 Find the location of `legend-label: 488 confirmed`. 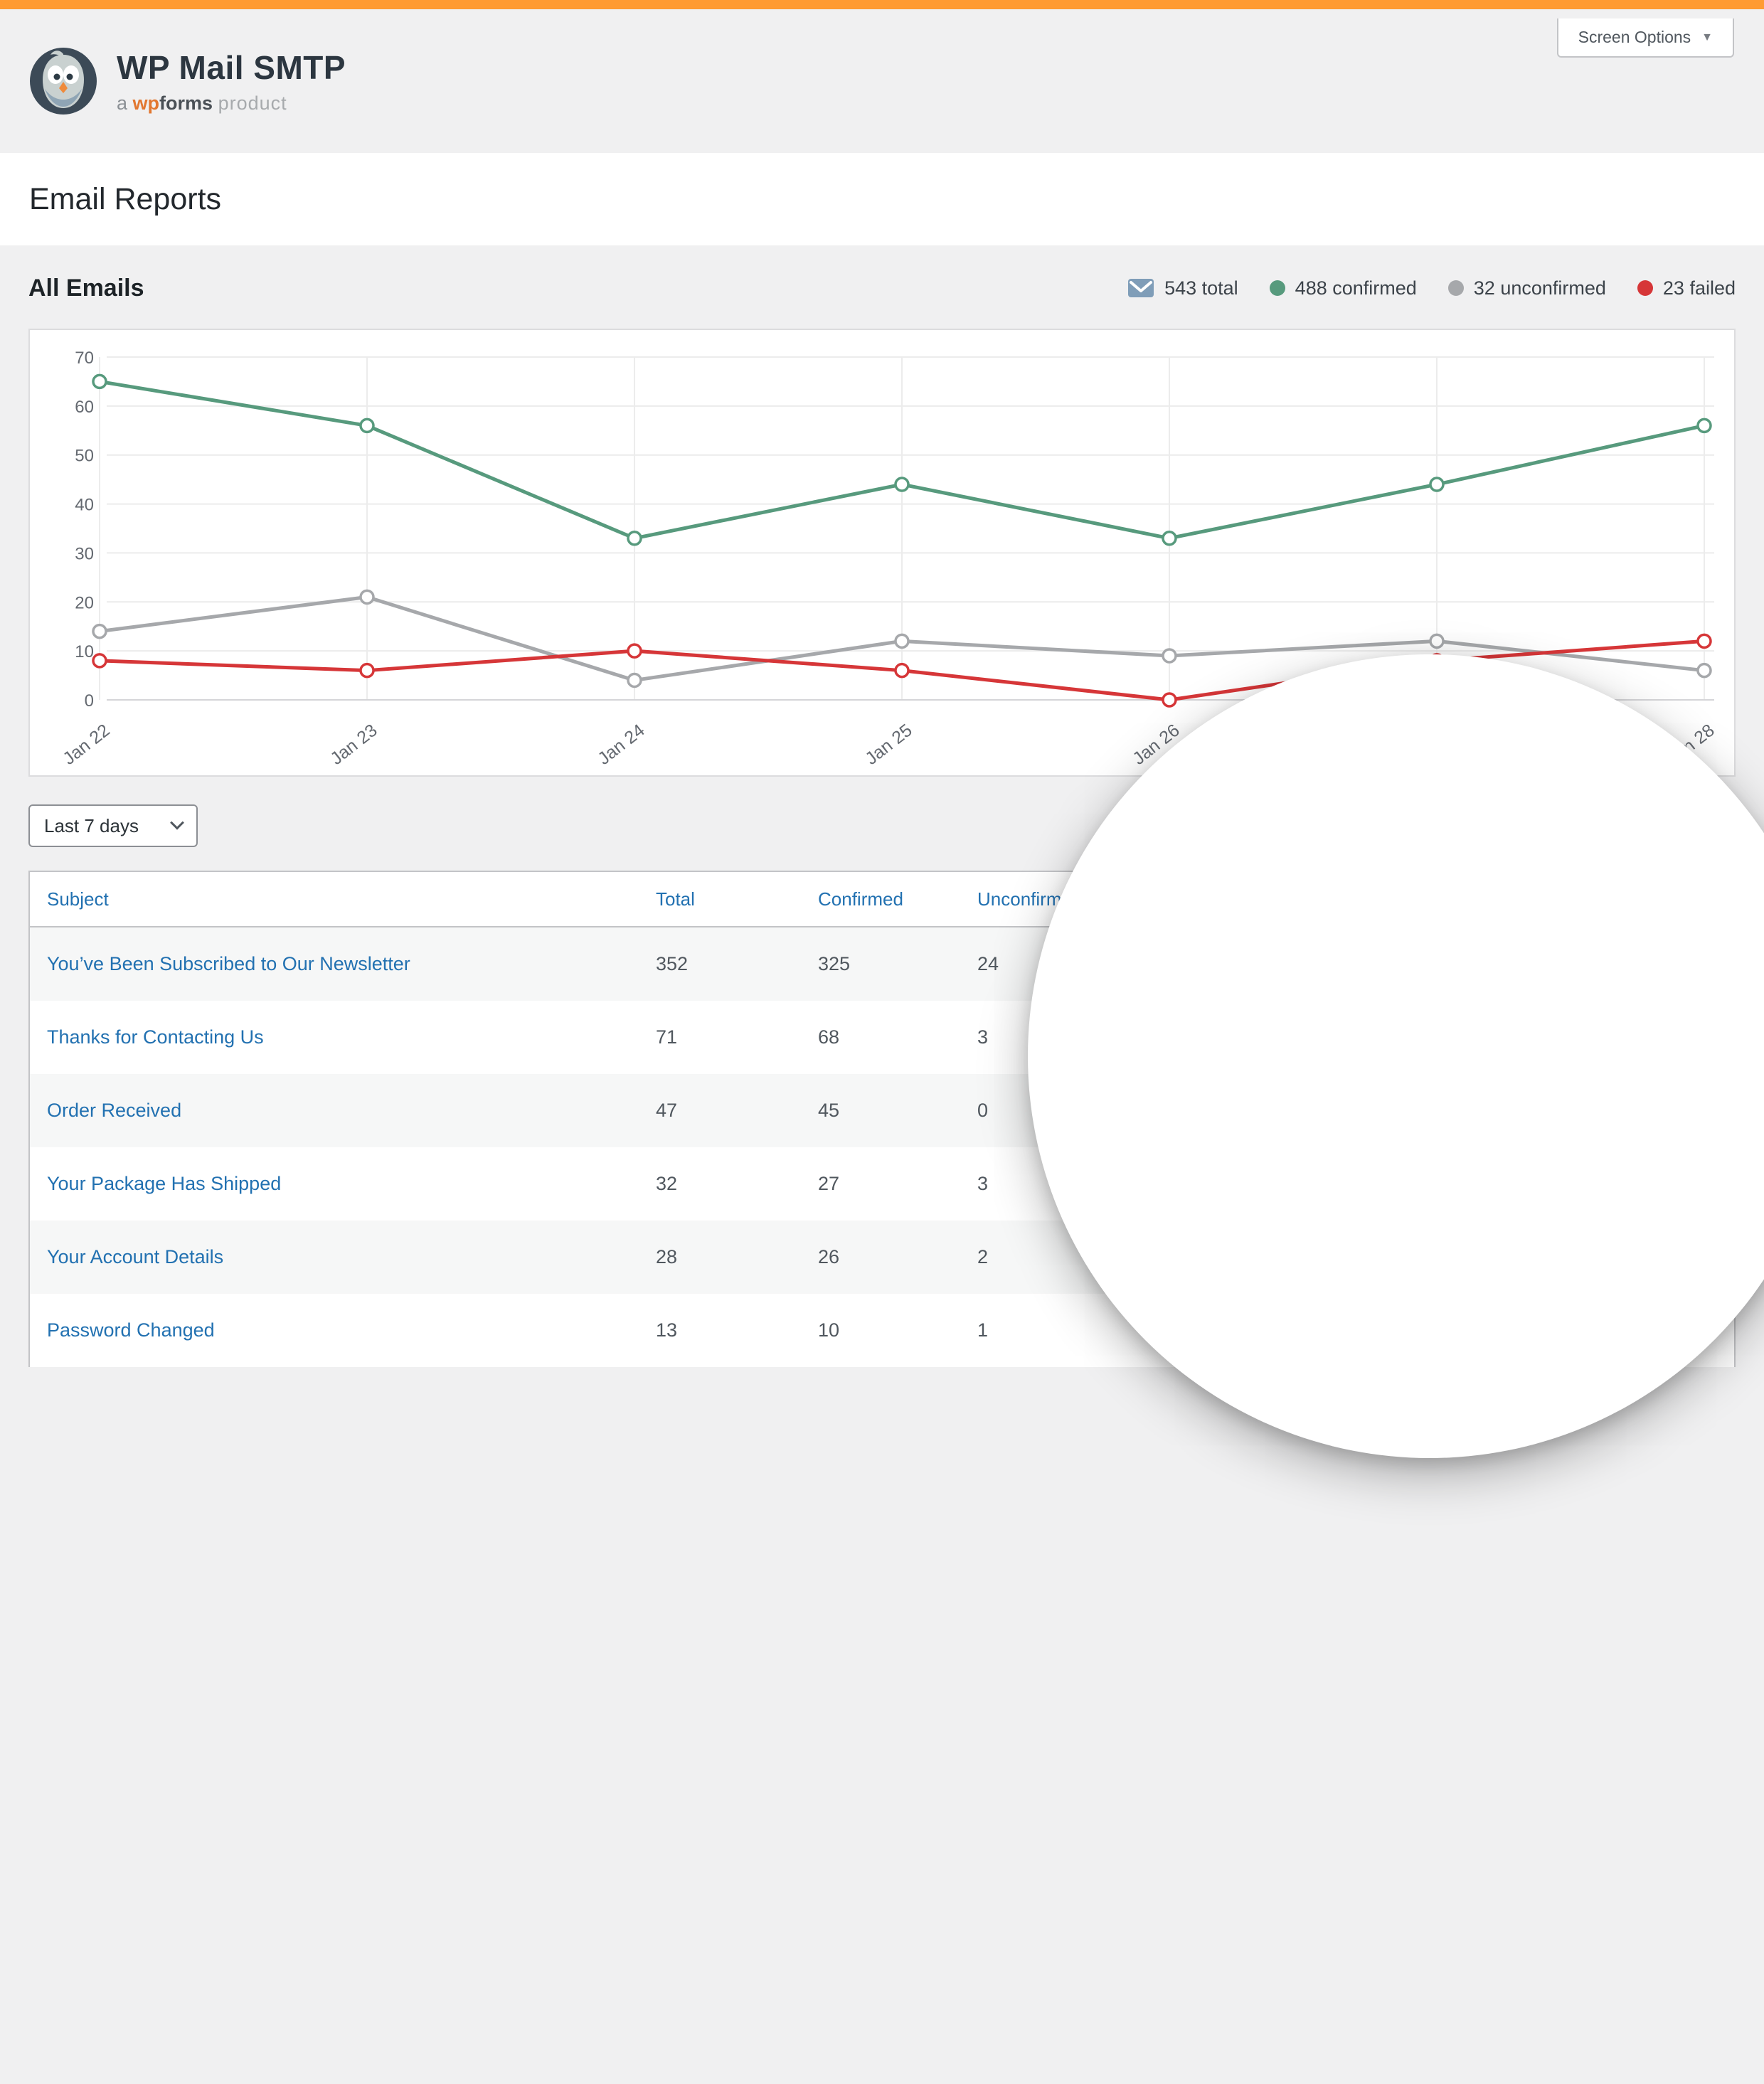

legend-label: 488 confirmed is located at coordinates (1356, 288).